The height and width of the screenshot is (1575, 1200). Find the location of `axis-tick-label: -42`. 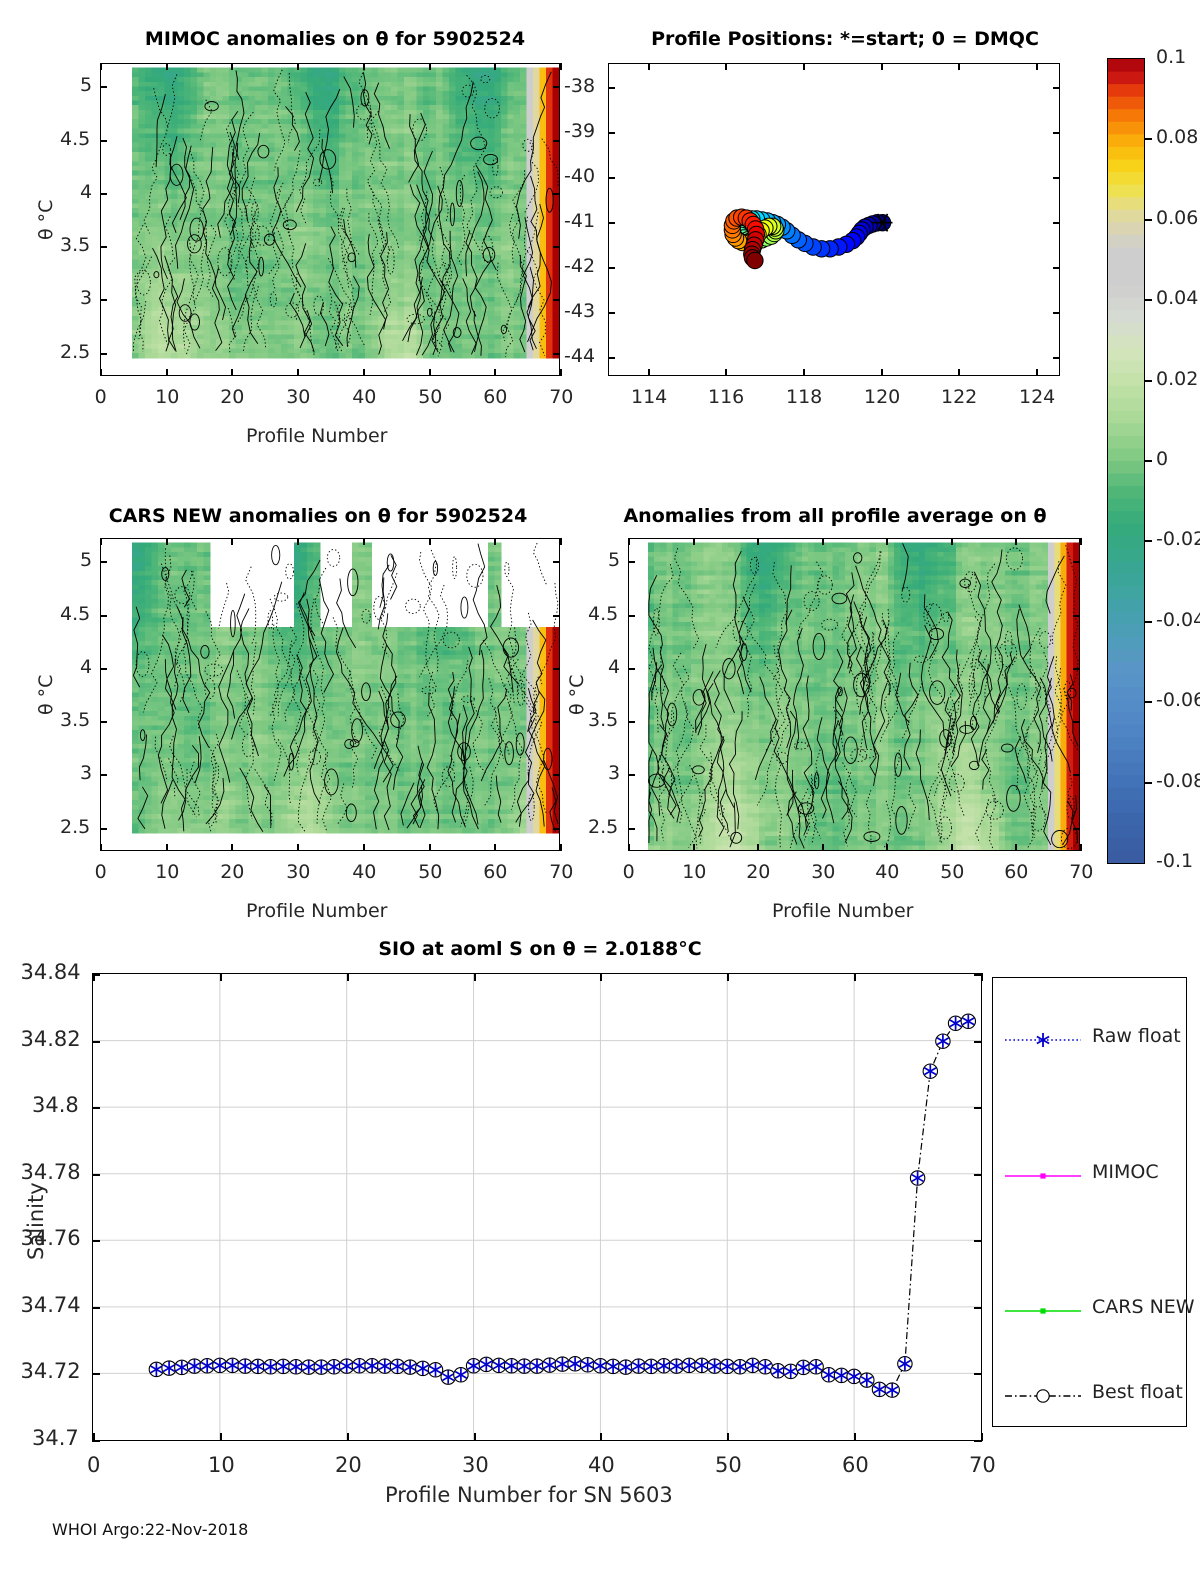

axis-tick-label: -42 is located at coordinates (580, 266).